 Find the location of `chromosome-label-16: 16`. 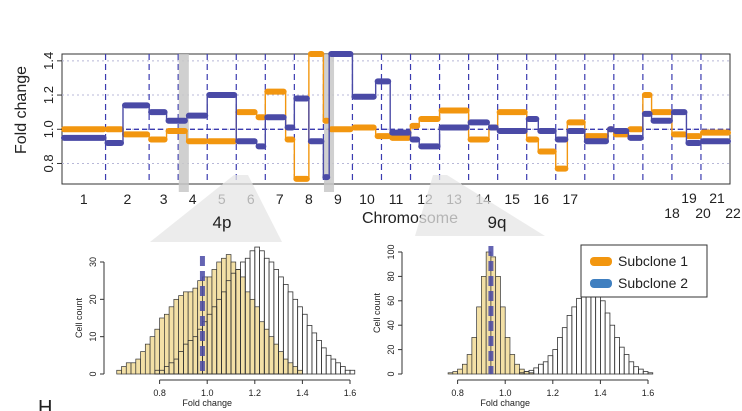

chromosome-label-16: 16 is located at coordinates (541, 199).